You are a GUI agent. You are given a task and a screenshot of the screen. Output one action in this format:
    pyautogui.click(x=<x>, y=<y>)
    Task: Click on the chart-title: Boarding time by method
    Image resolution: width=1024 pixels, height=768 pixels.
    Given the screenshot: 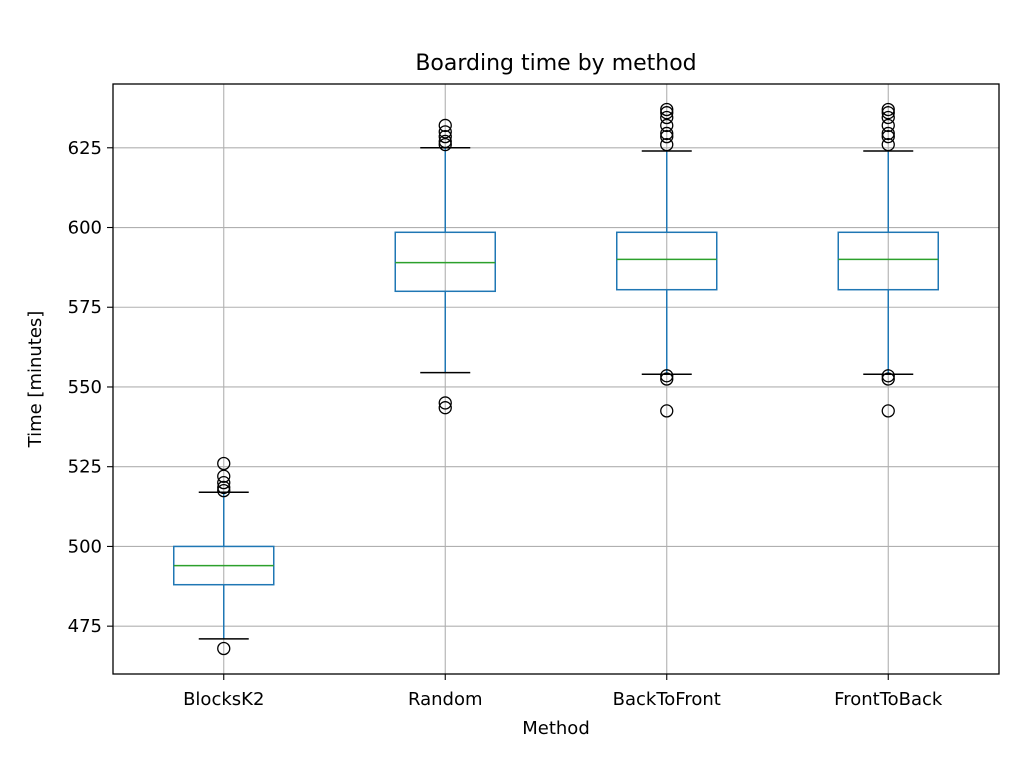 What is the action you would take?
    pyautogui.click(x=555, y=63)
    